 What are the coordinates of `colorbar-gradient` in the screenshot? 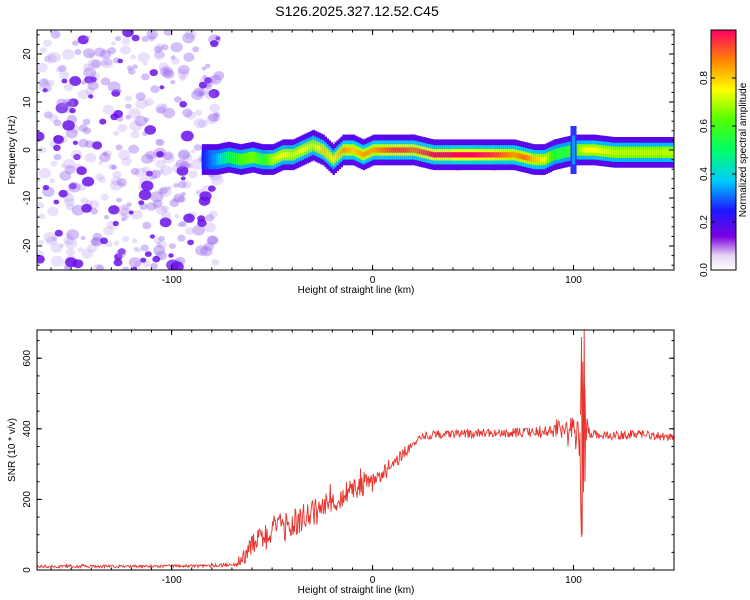 It's located at (723, 150).